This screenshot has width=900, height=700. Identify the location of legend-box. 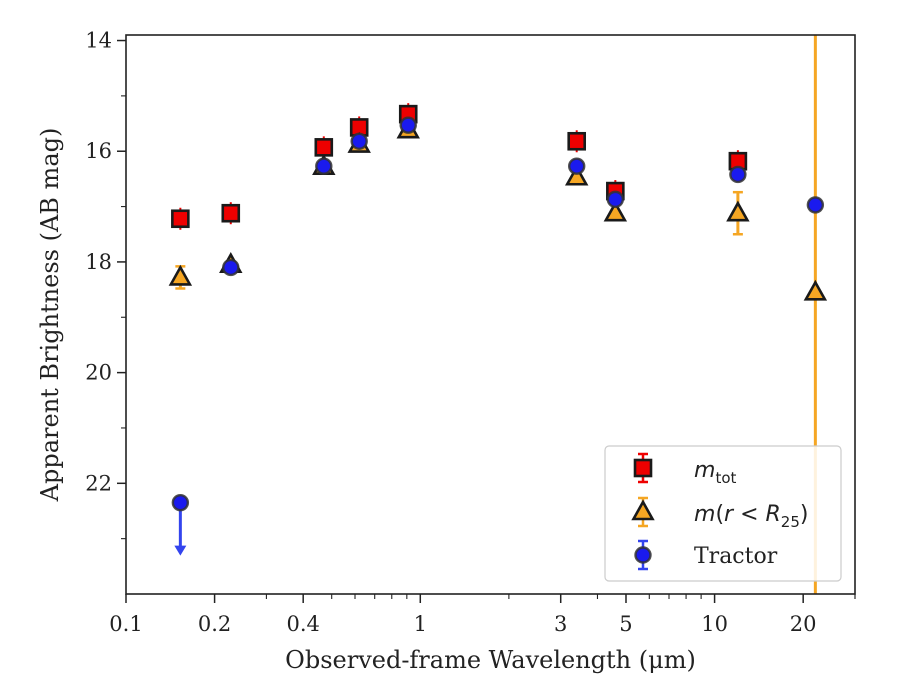
(723, 513).